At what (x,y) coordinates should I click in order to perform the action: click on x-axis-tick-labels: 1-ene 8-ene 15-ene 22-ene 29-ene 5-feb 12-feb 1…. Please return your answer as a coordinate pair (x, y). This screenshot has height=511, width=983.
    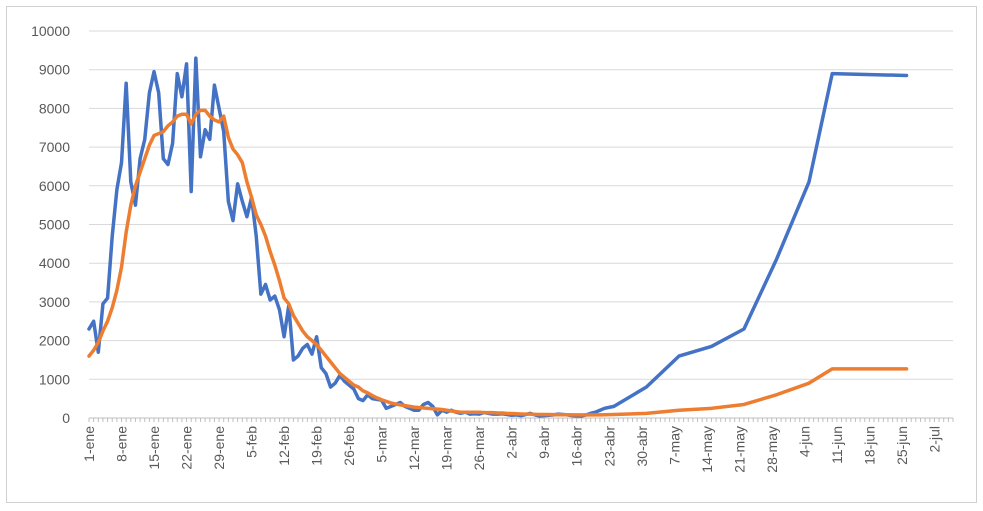
    Looking at the image, I should click on (511, 449).